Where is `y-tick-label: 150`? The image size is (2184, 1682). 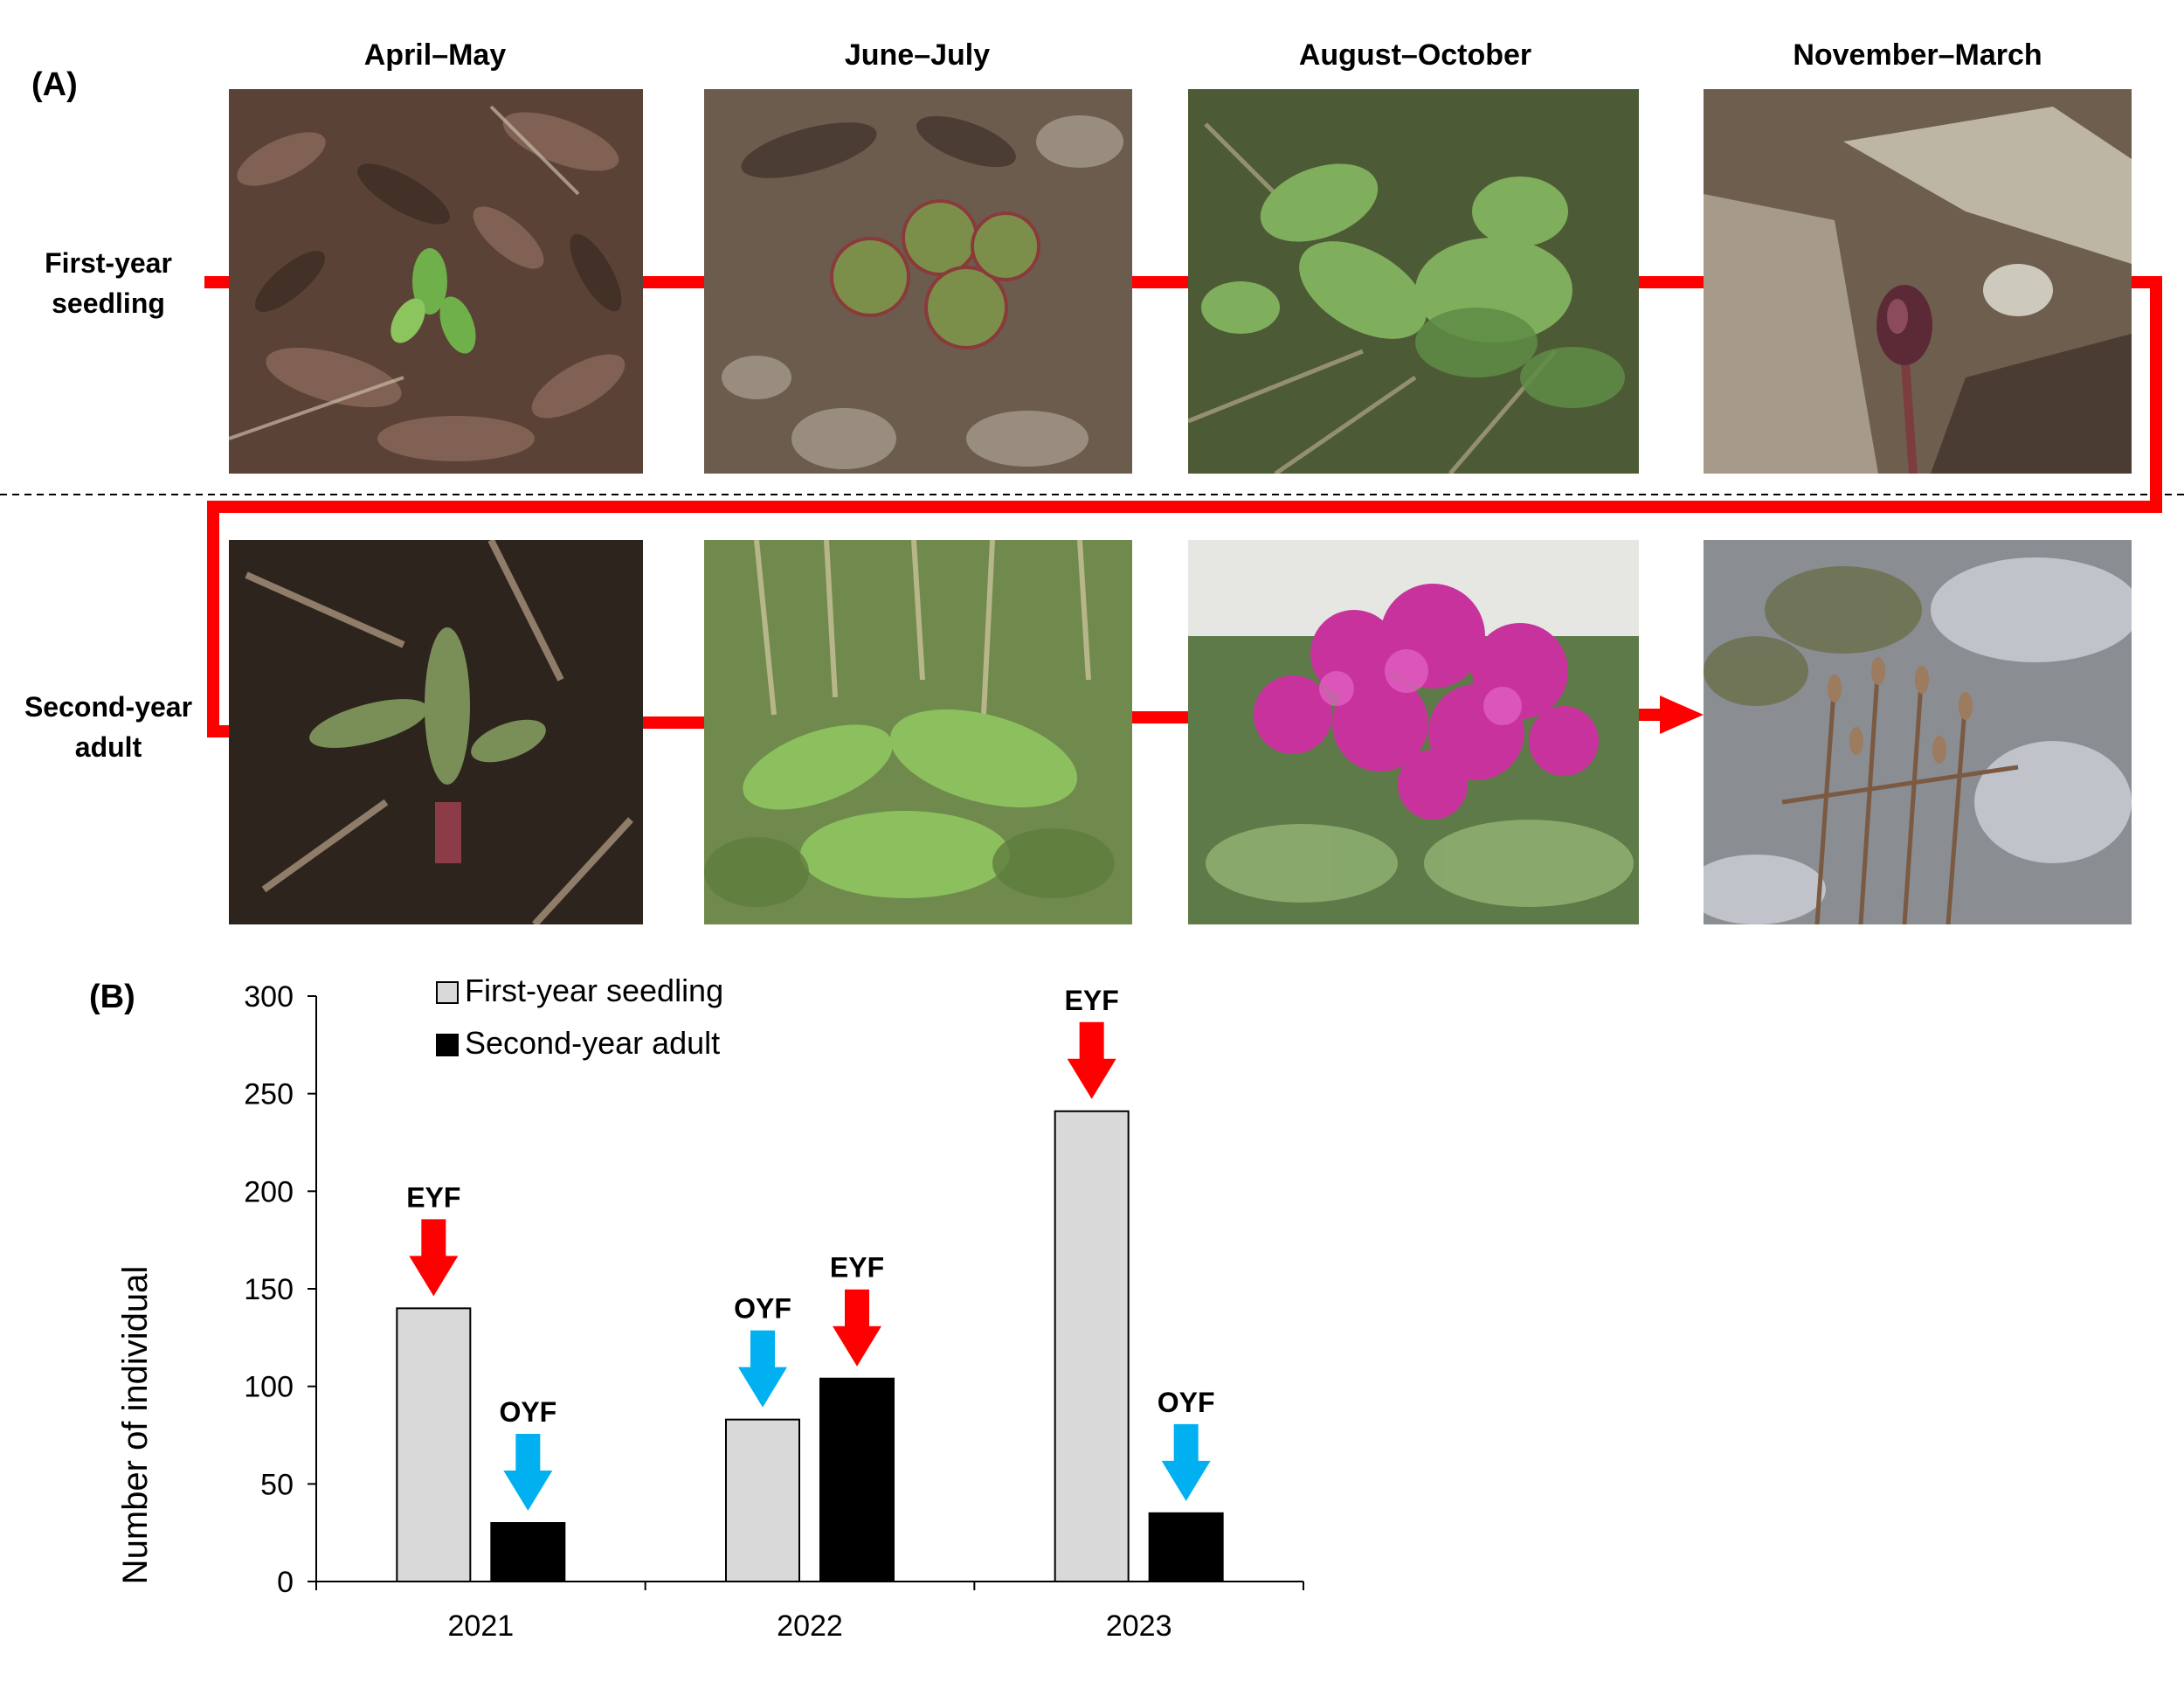
y-tick-label: 150 is located at coordinates (269, 1289).